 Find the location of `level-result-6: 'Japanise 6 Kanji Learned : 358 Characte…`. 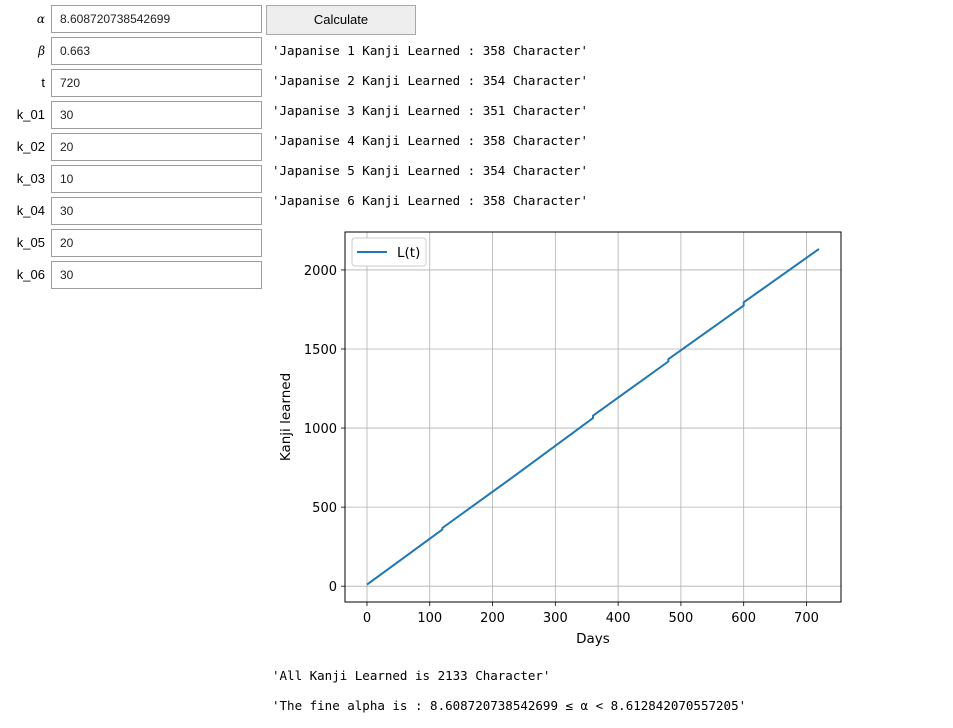

level-result-6: 'Japanise 6 Kanji Learned : 358 Characte… is located at coordinates (430, 200).